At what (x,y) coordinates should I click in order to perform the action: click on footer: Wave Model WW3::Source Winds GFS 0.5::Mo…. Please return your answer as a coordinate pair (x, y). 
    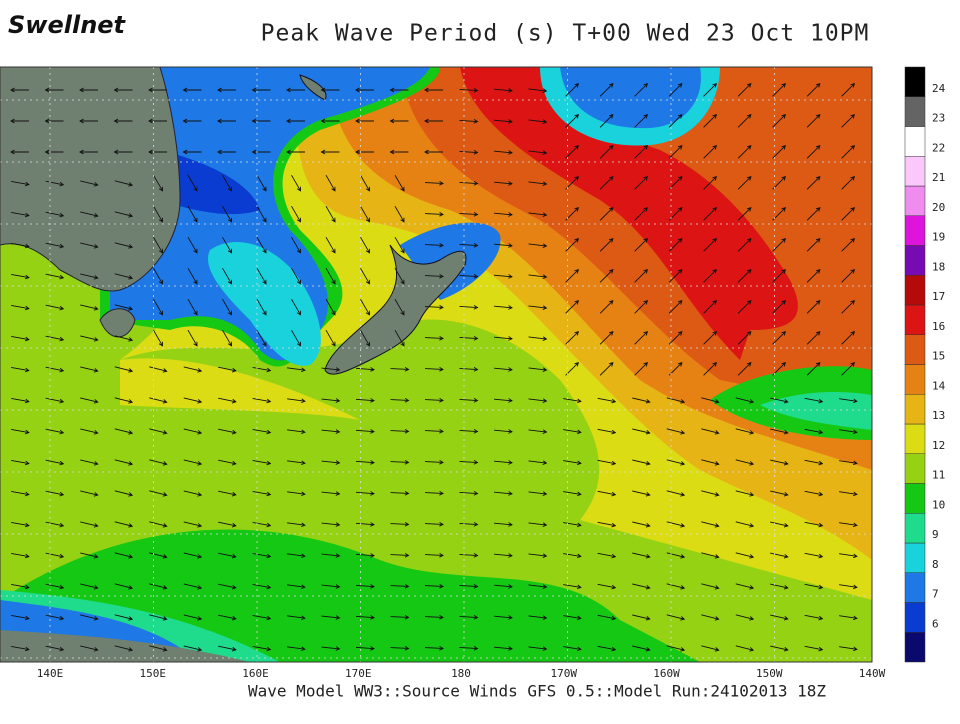
    Looking at the image, I should click on (537, 691).